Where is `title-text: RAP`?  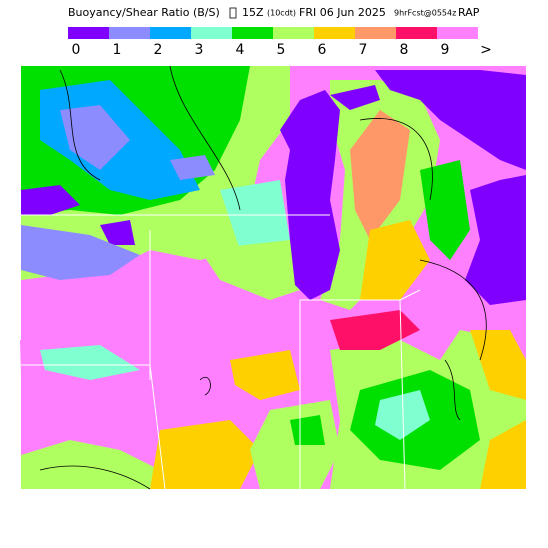 title-text: RAP is located at coordinates (469, 12).